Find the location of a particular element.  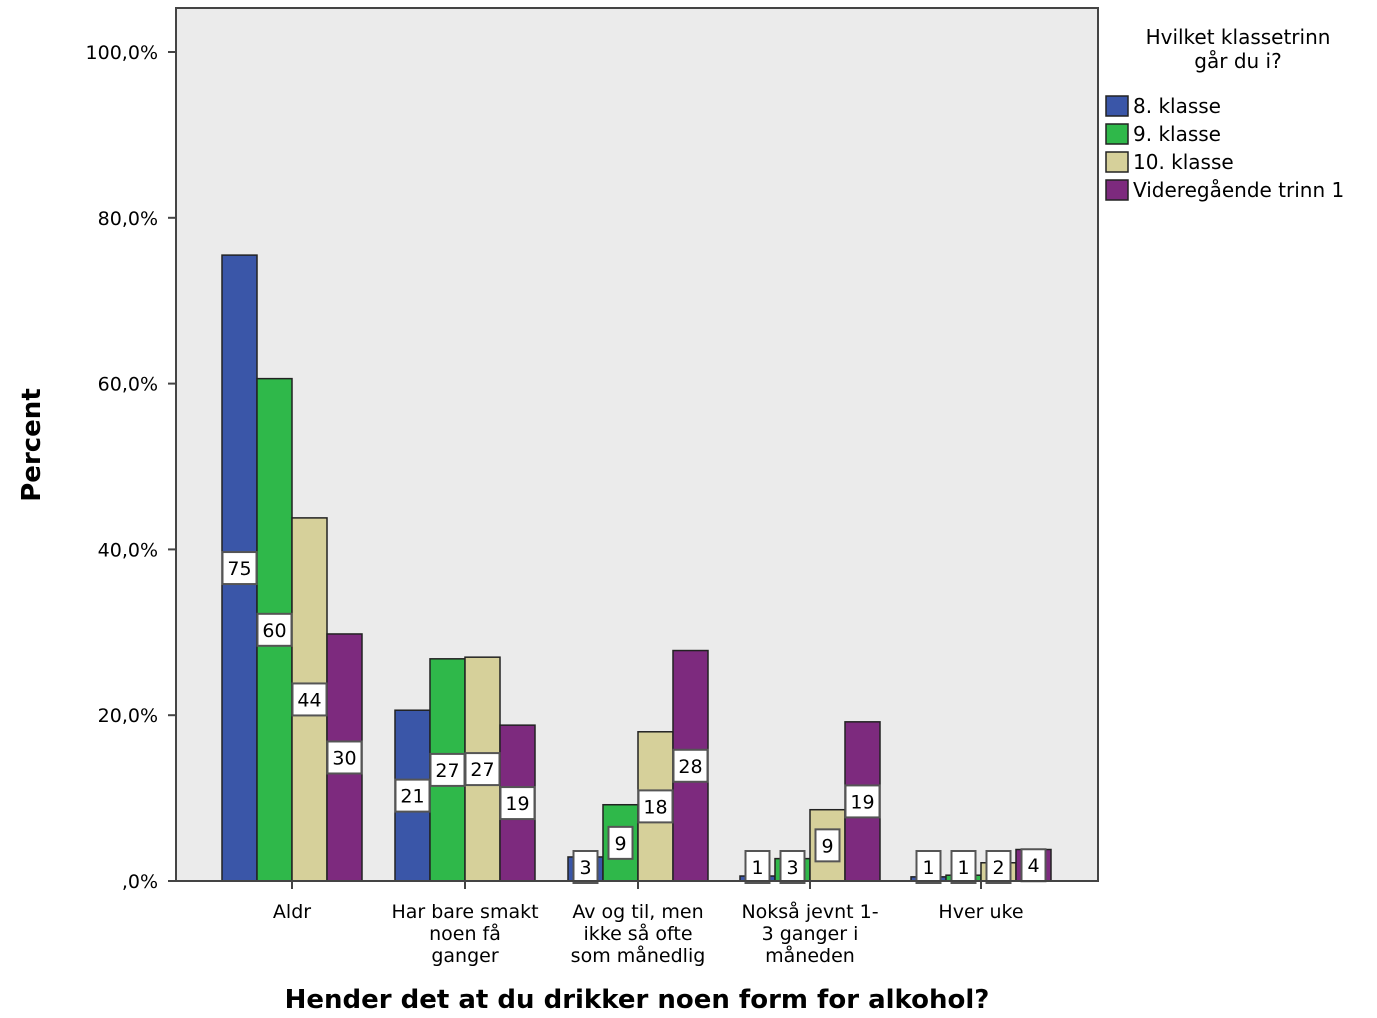

x-category-label: Av og til, men ikke så ofte som månedlig is located at coordinates (638, 934).